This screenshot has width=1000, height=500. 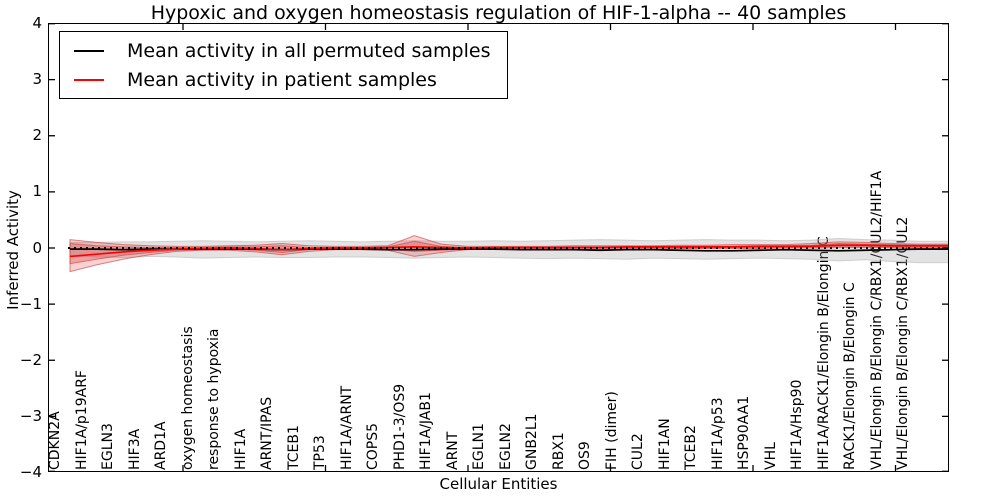 What do you see at coordinates (89, 79) in the screenshot?
I see `legend-line-patient` at bounding box center [89, 79].